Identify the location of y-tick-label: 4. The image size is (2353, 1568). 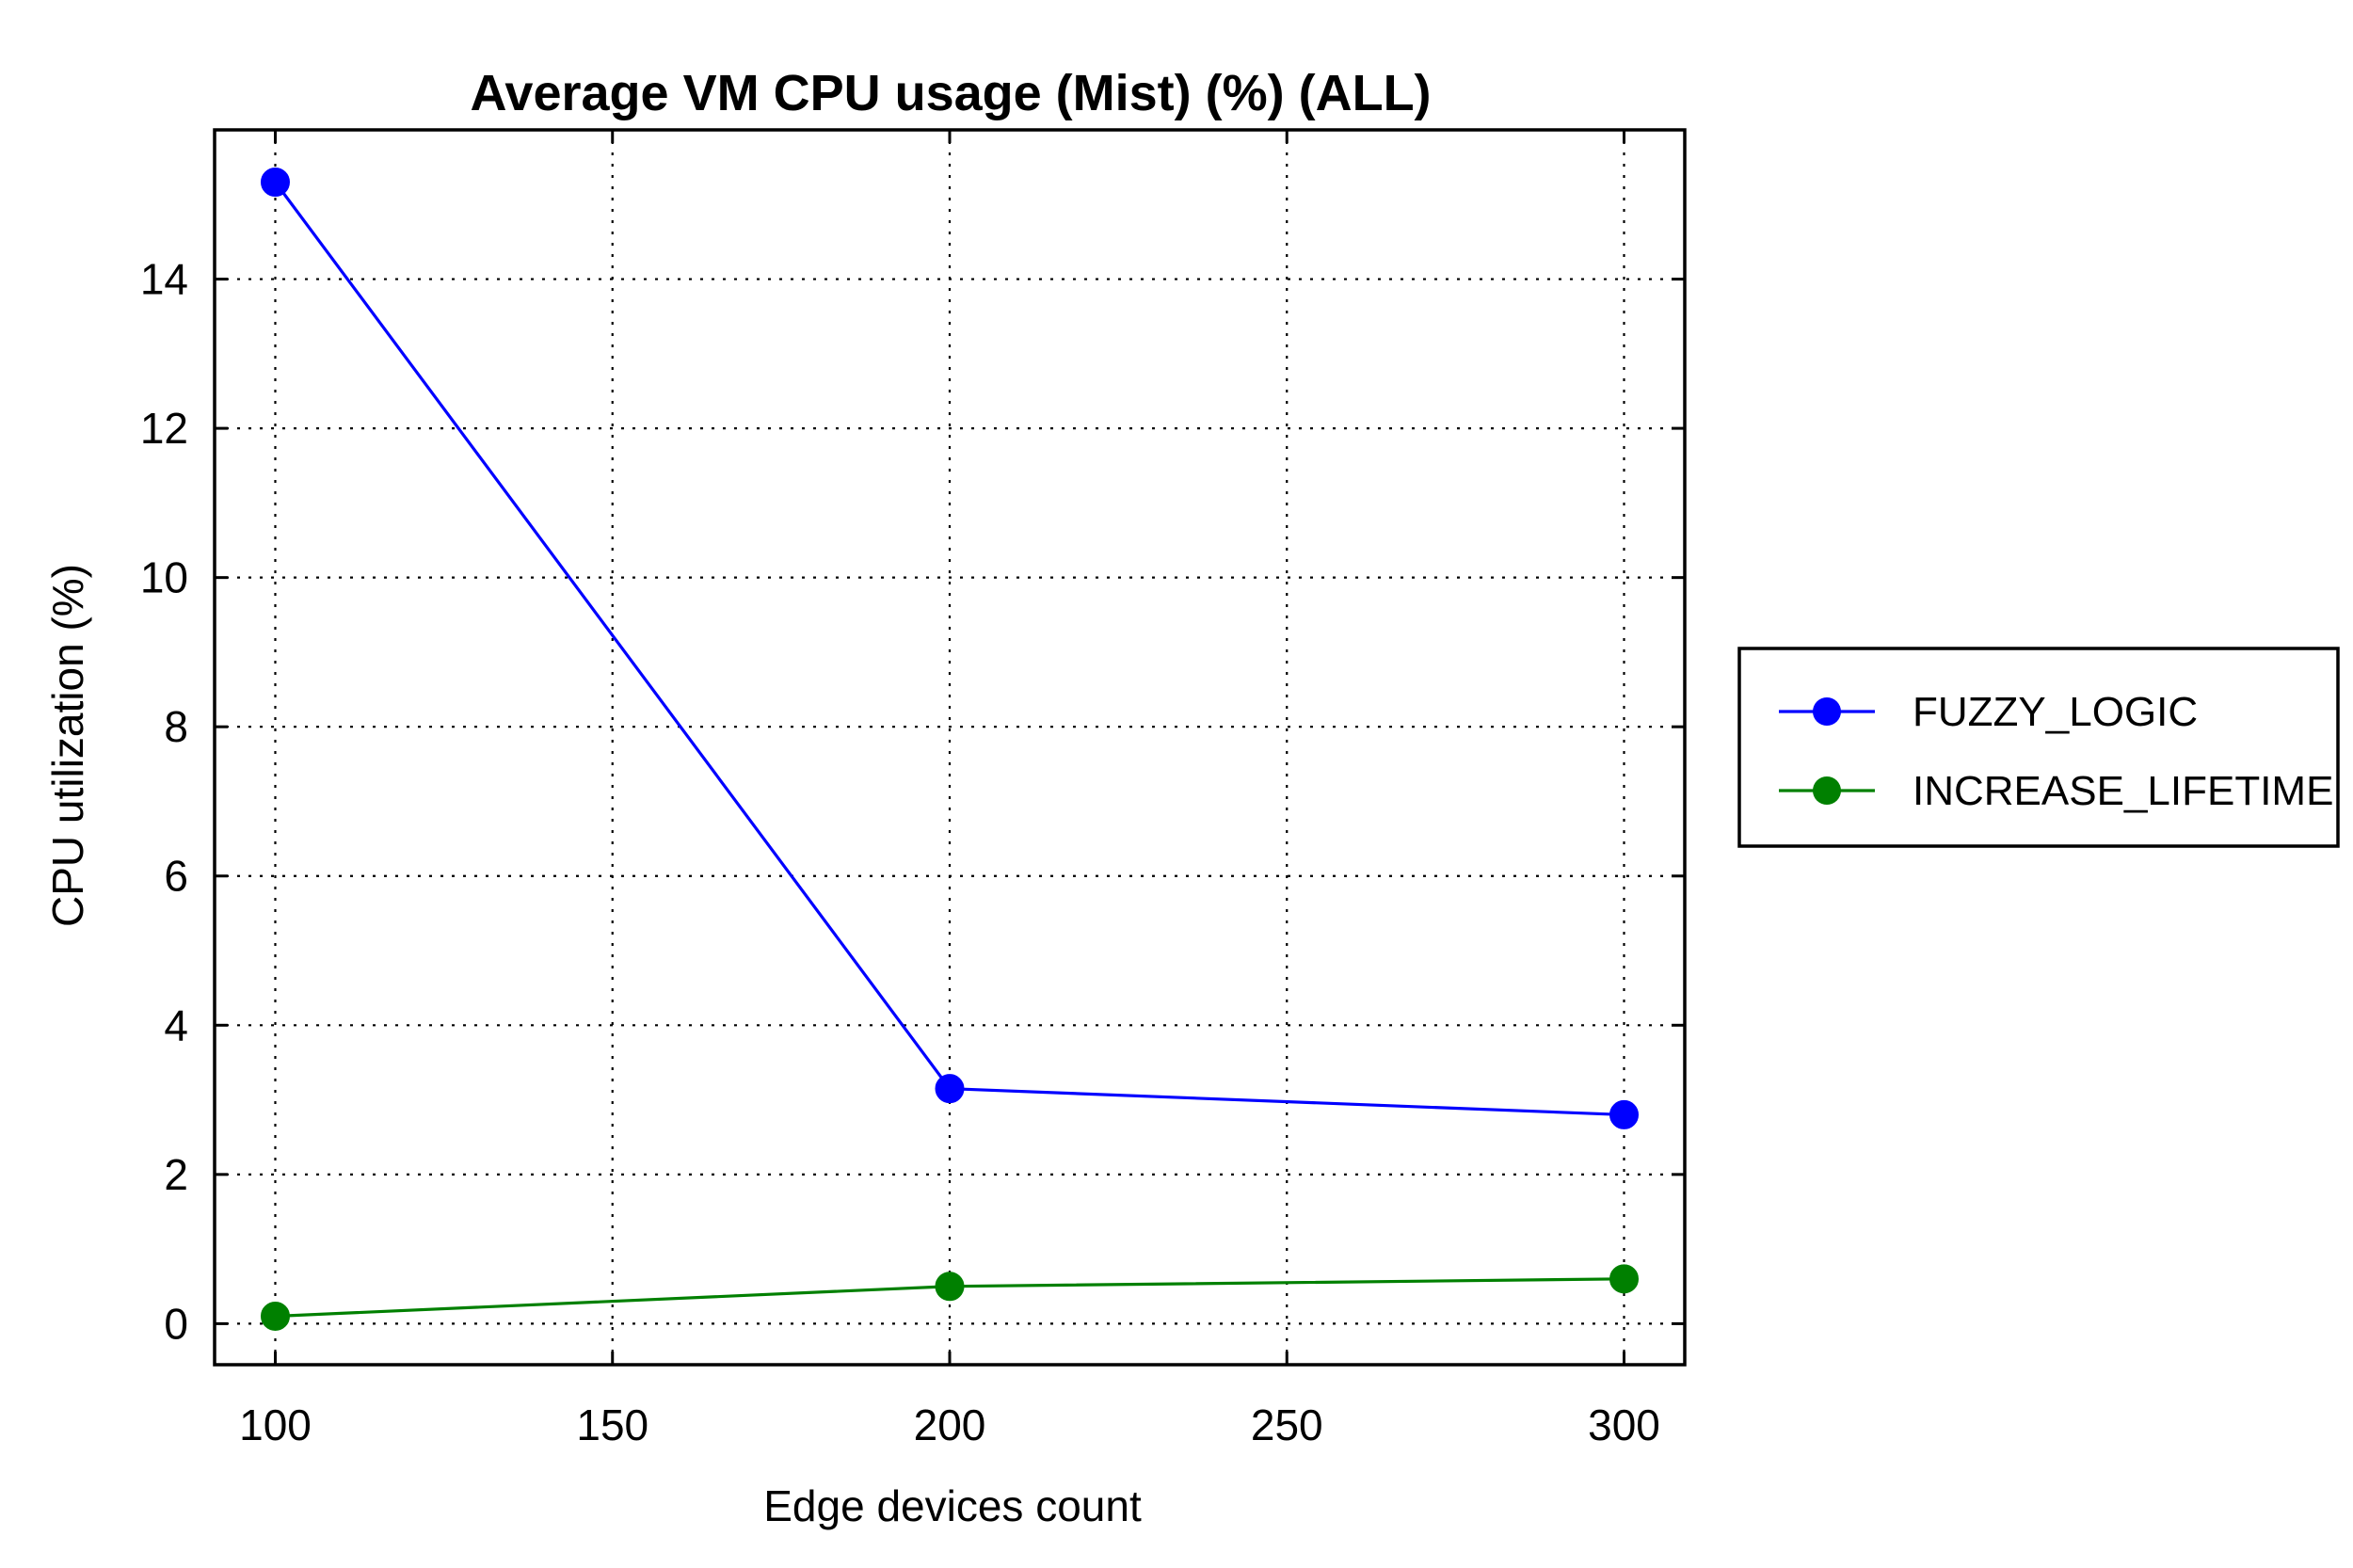
(176, 1024).